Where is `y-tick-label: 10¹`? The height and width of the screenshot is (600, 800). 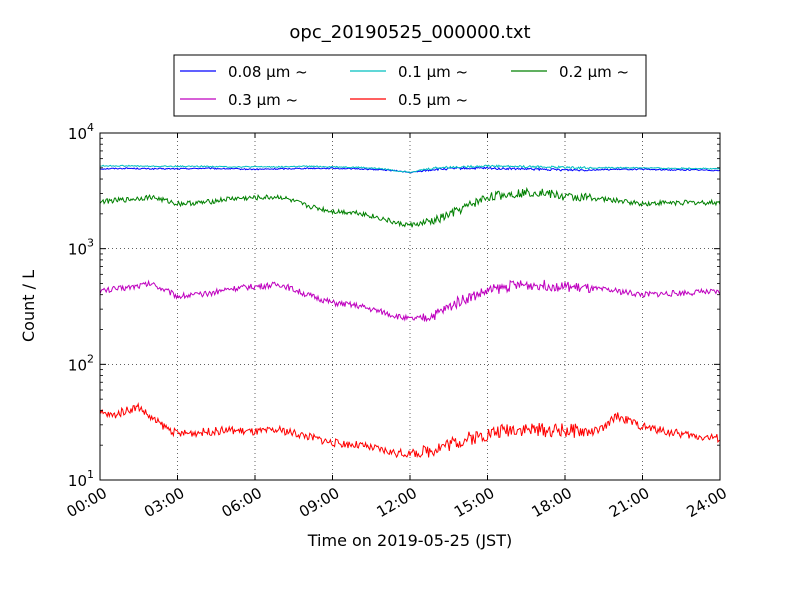 y-tick-label: 10¹ is located at coordinates (81, 479).